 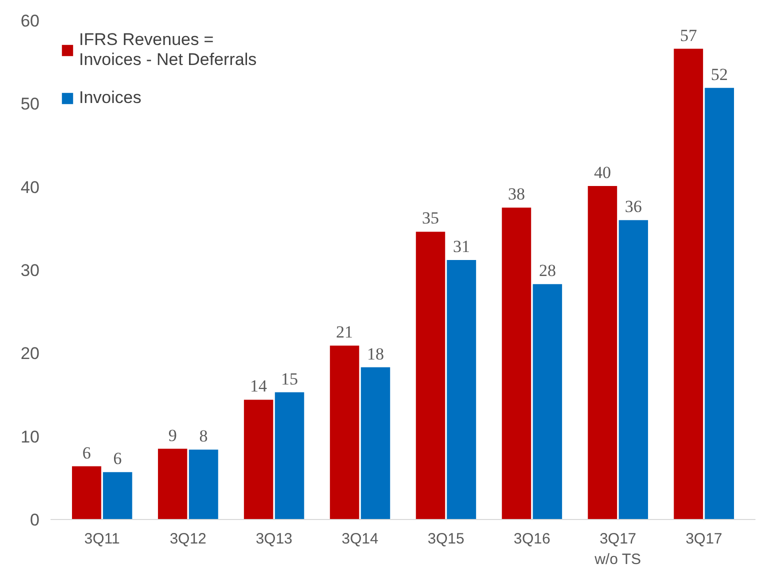 I want to click on data-label: 21, so click(x=345, y=332).